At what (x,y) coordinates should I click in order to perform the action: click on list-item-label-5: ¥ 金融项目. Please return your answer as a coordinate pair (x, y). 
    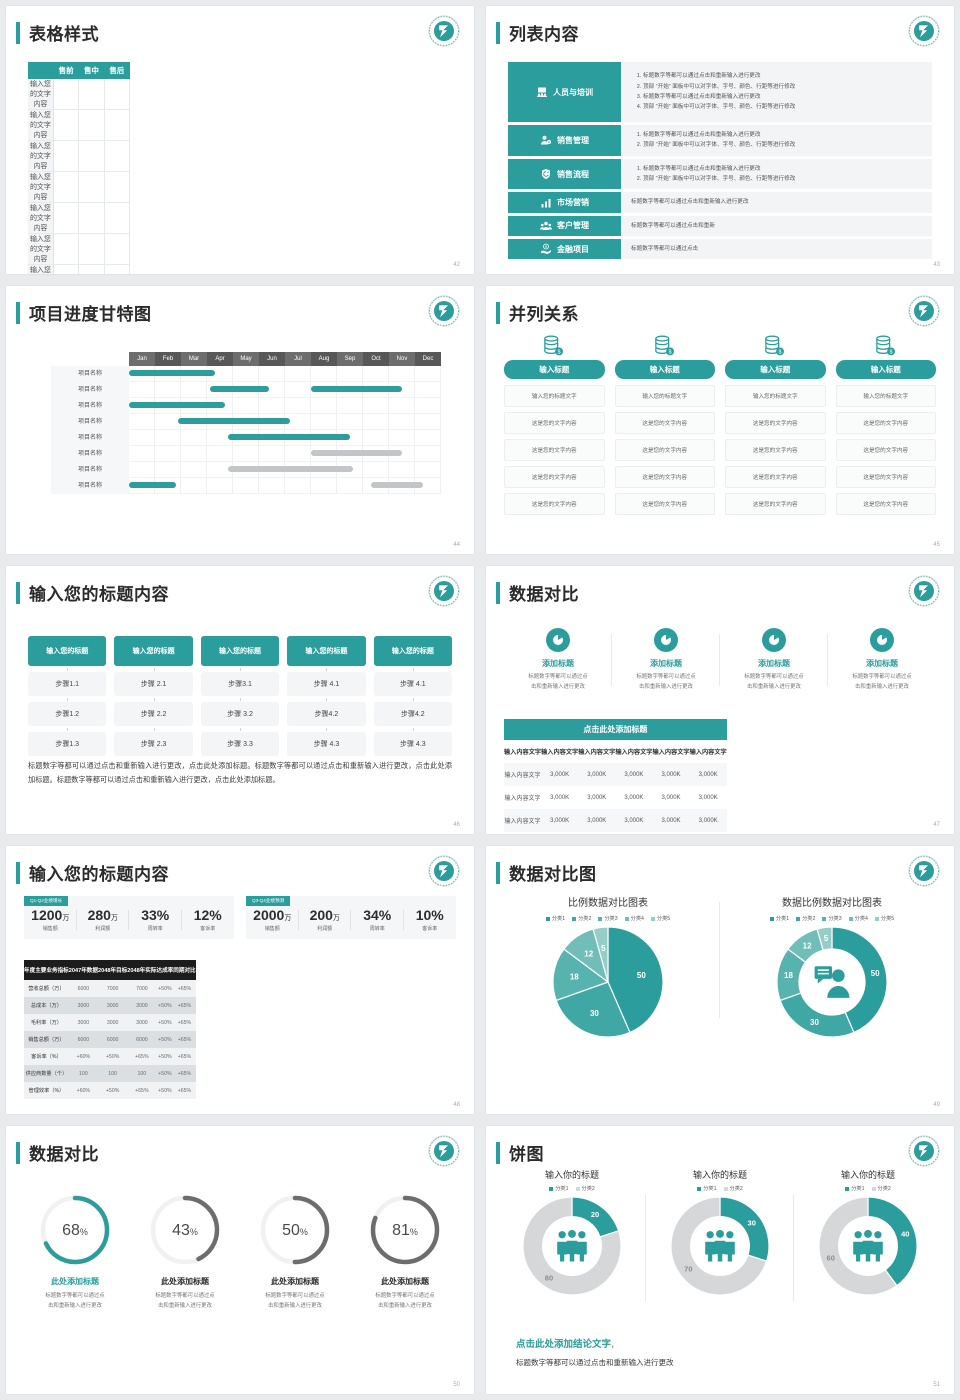
    Looking at the image, I should click on (564, 249).